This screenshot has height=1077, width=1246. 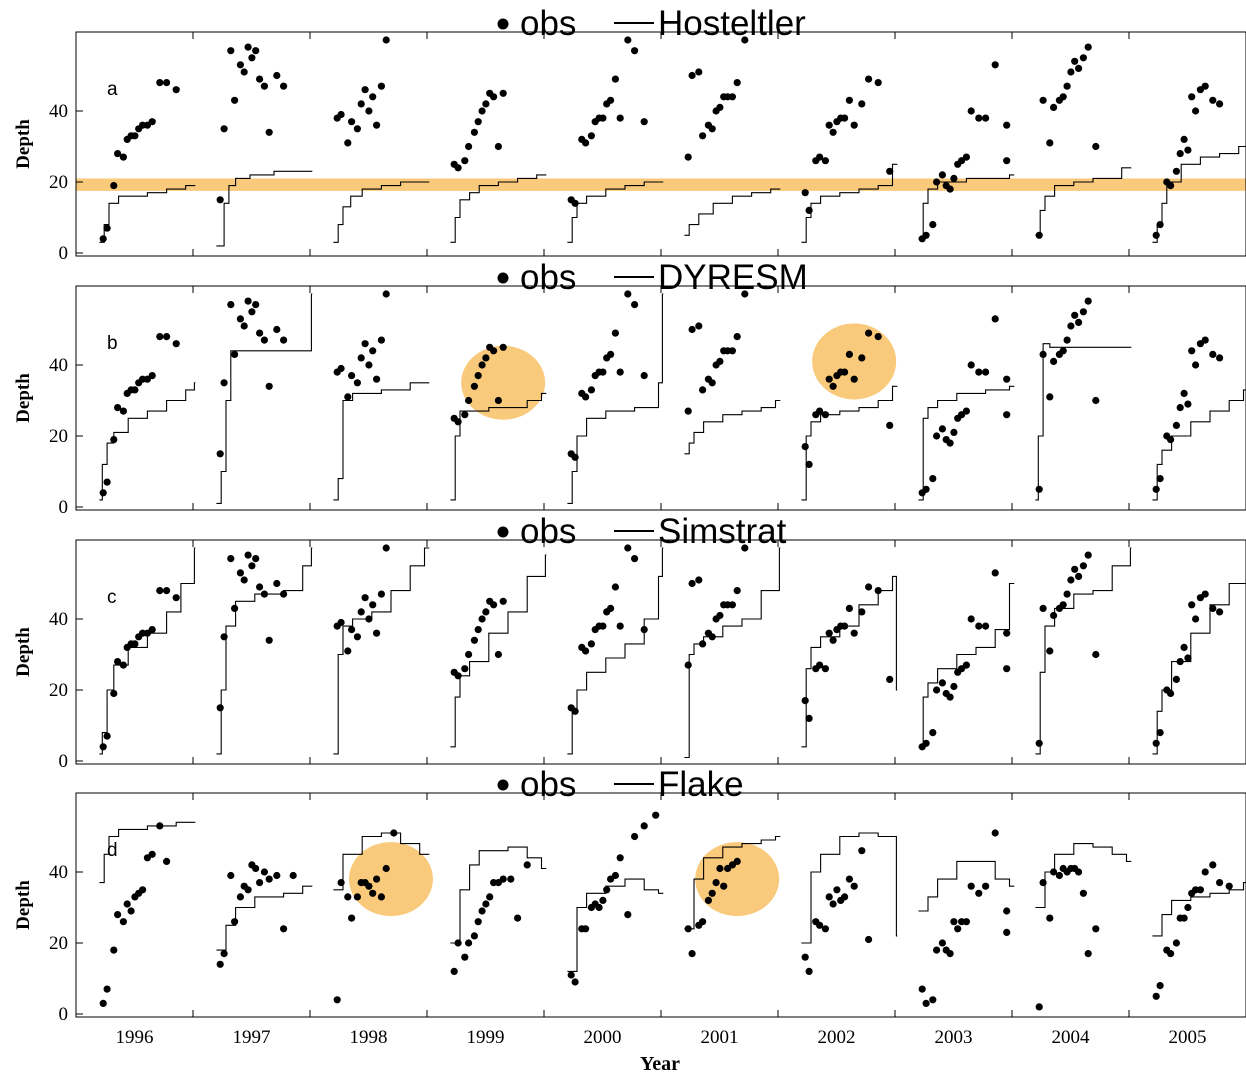 What do you see at coordinates (64, 507) in the screenshot?
I see `y-tick-label: 0` at bounding box center [64, 507].